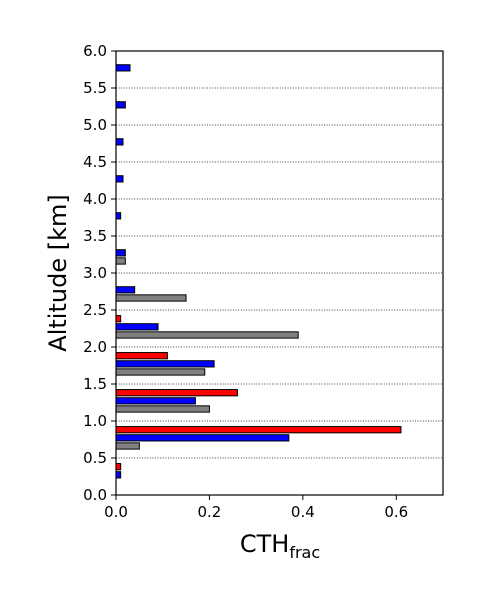  I want to click on y-tick-label: 3.0, so click(95, 273).